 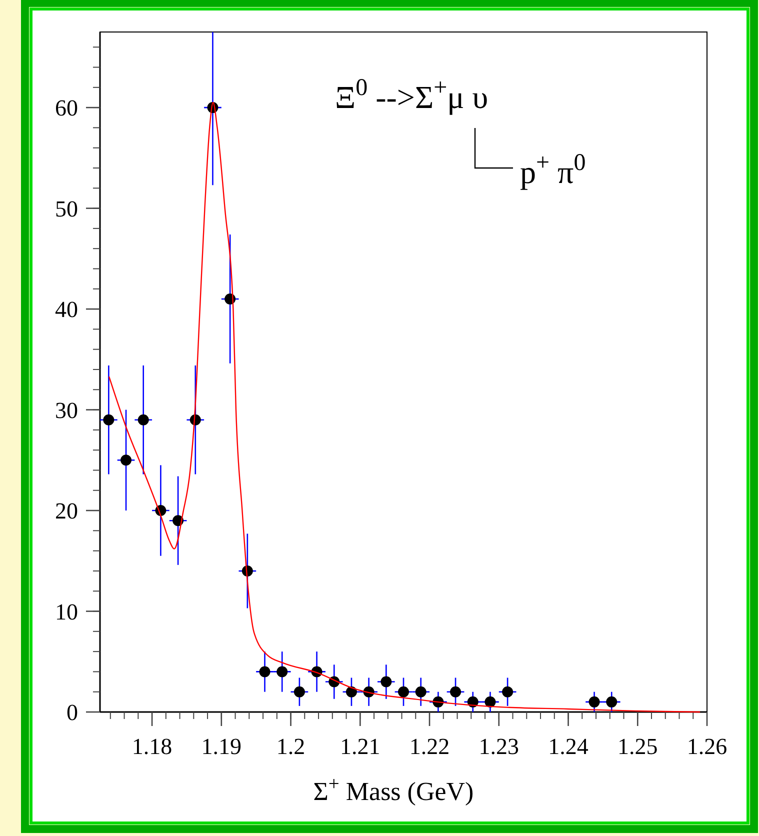 I want to click on y-tick-label: 10, so click(x=66, y=611).